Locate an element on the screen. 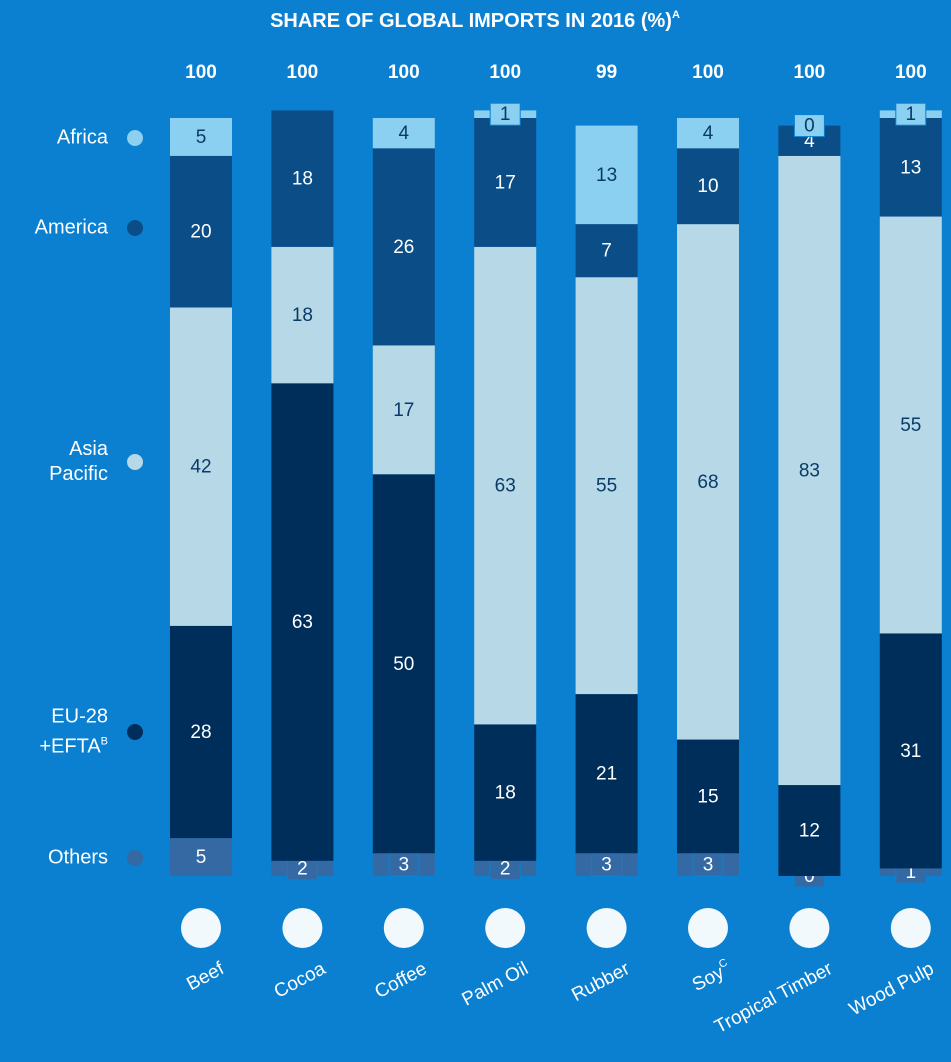 This screenshot has width=951, height=1062. value-label: 7 is located at coordinates (606, 251).